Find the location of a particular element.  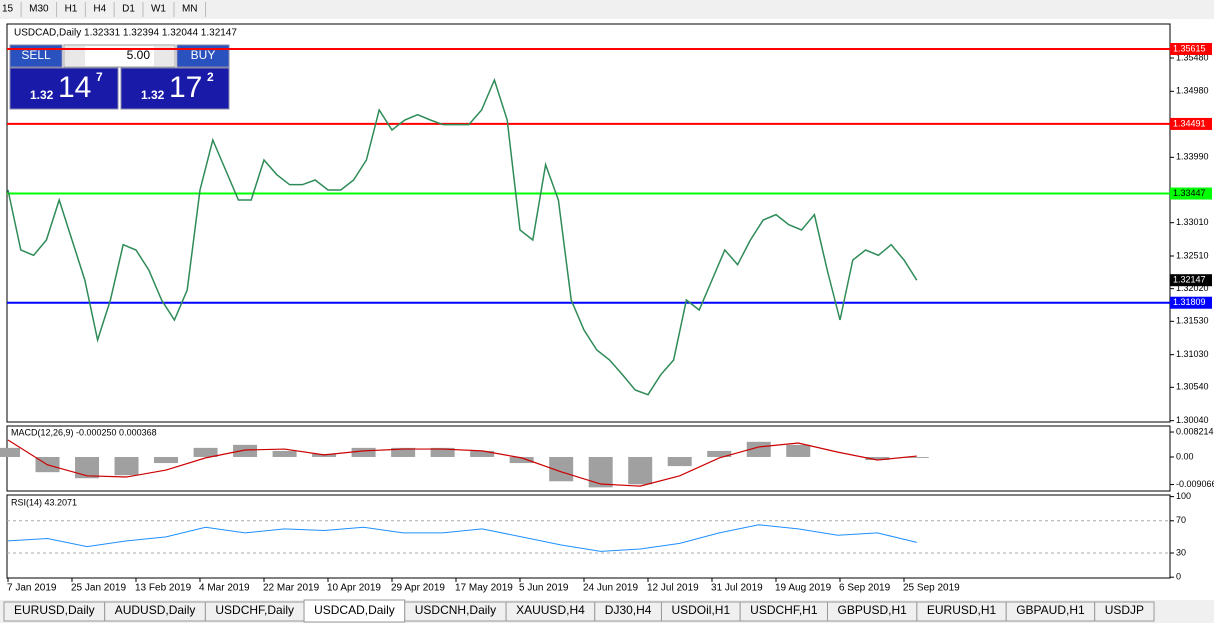

tab is located at coordinates (1124, 611).